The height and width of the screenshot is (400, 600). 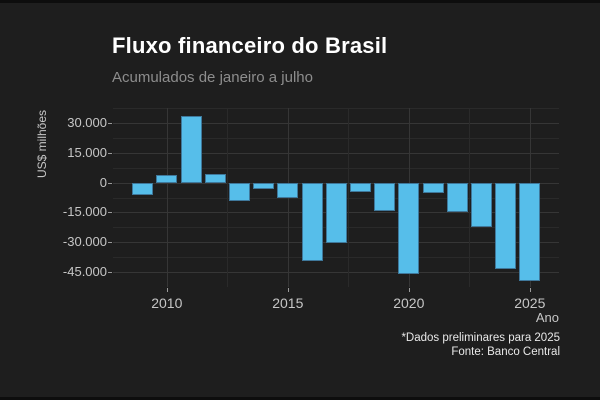 I want to click on x-tick-label: 2015, so click(x=288, y=303).